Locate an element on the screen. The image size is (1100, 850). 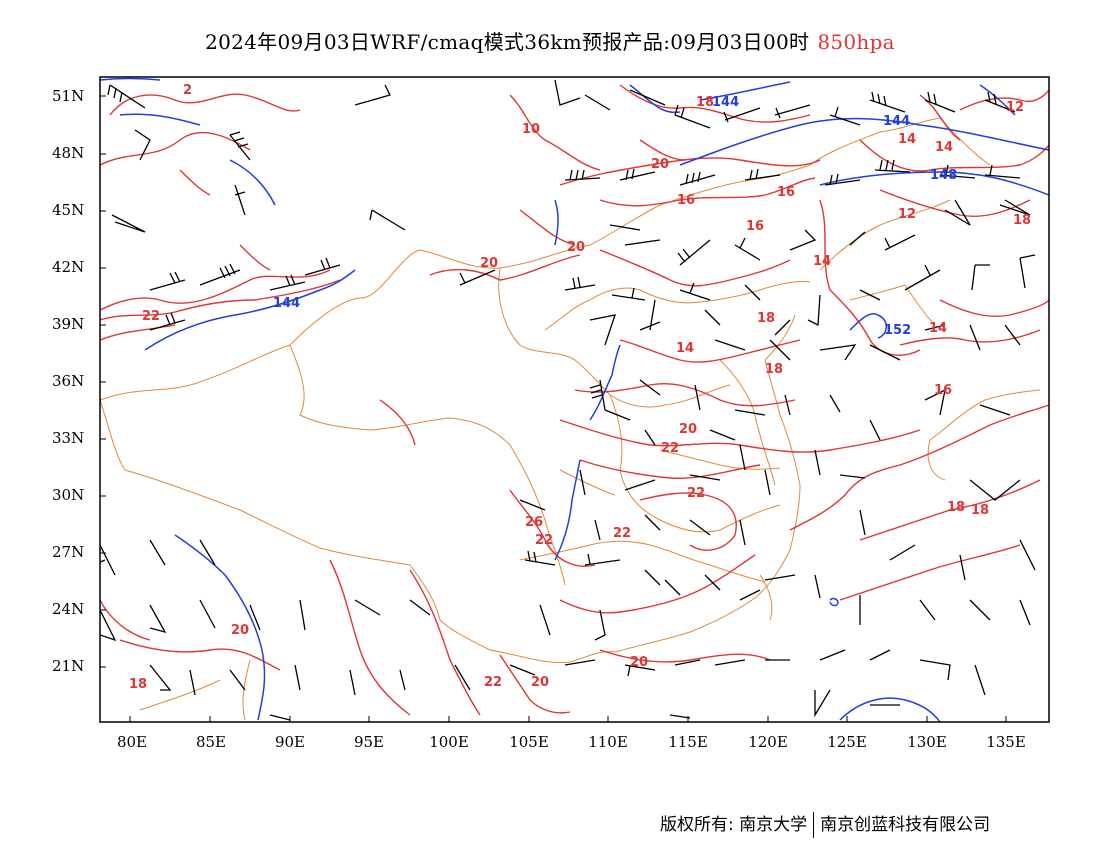
lat-label: 24N is located at coordinates (68, 609).